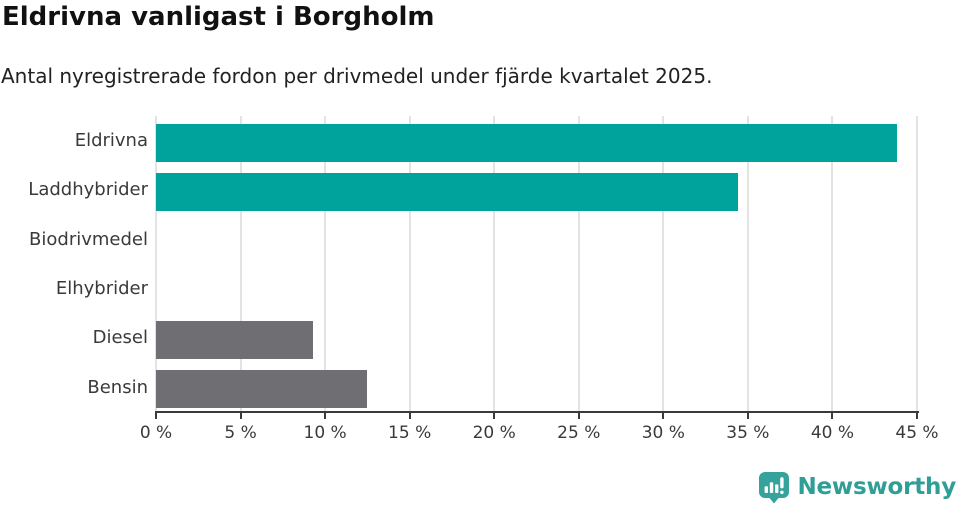 The width and height of the screenshot is (960, 505). What do you see at coordinates (111, 140) in the screenshot?
I see `category-label: Eldrivna` at bounding box center [111, 140].